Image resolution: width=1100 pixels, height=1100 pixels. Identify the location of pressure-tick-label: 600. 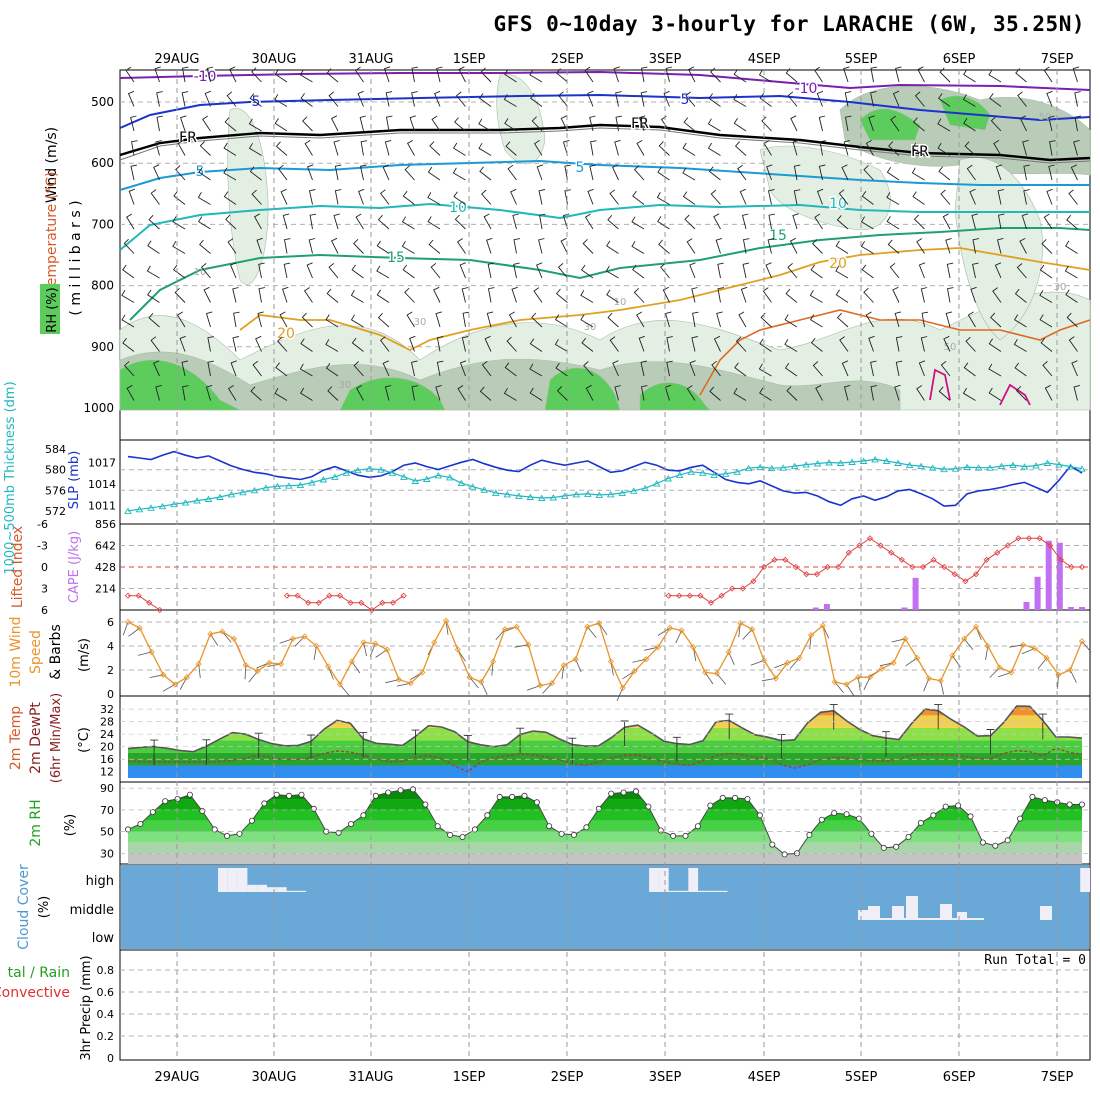
(102, 163).